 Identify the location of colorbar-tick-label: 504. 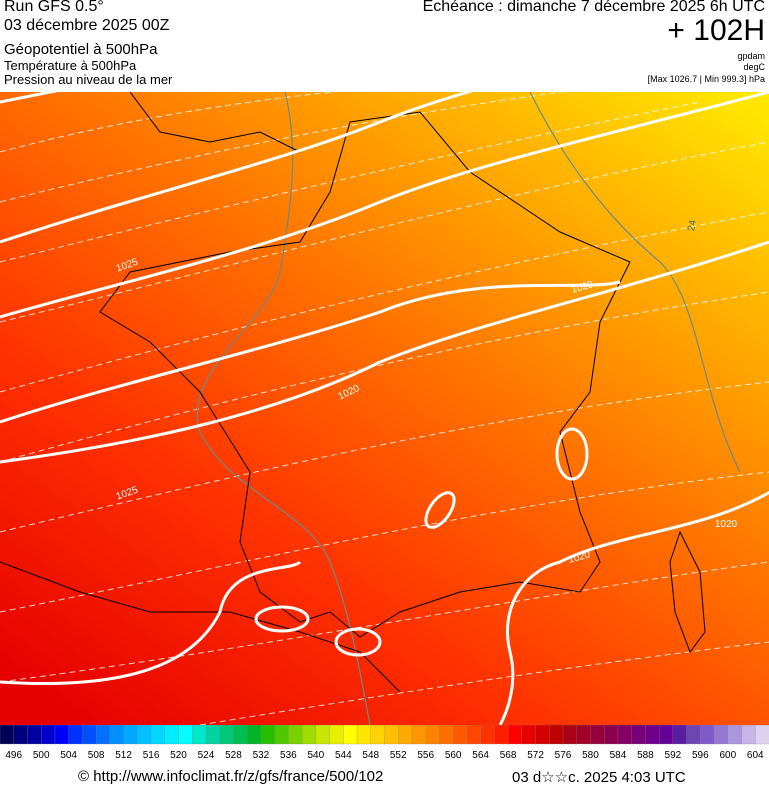
(68, 755).